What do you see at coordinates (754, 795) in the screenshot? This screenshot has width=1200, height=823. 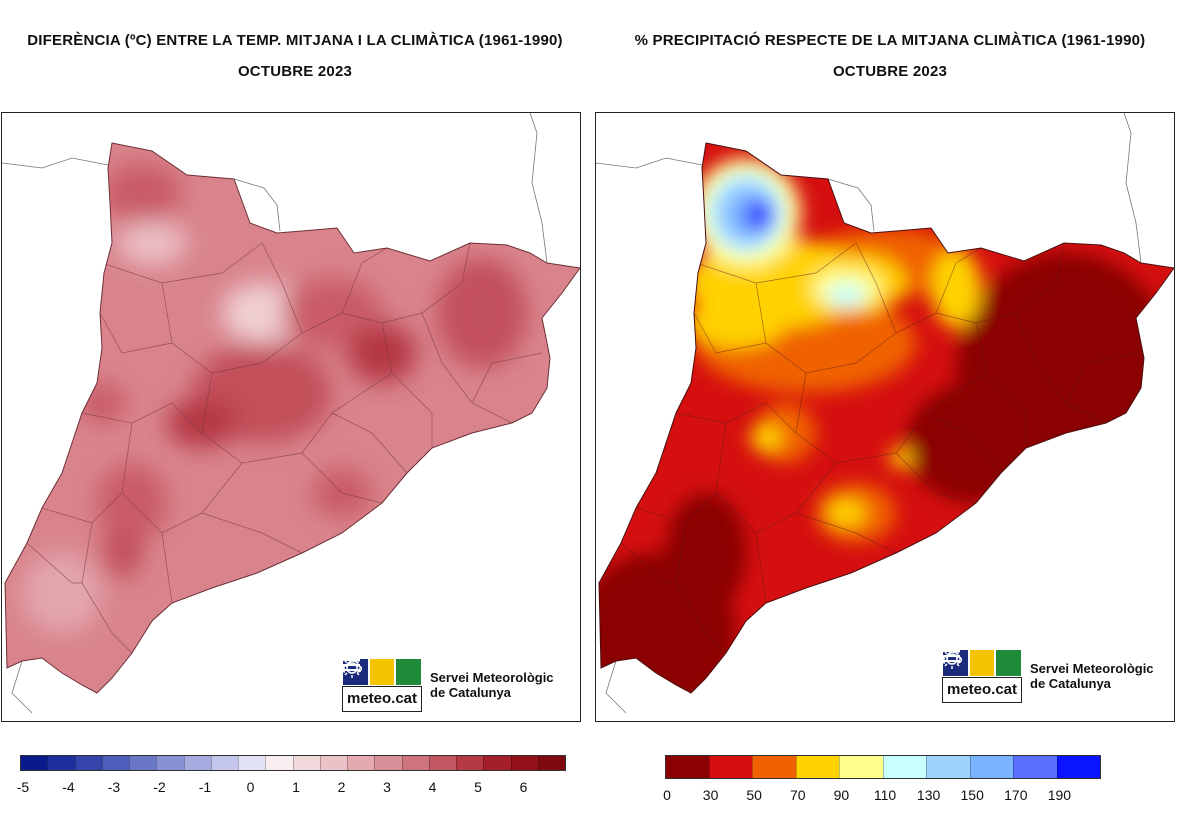 I see `legend-tick-label: 50` at bounding box center [754, 795].